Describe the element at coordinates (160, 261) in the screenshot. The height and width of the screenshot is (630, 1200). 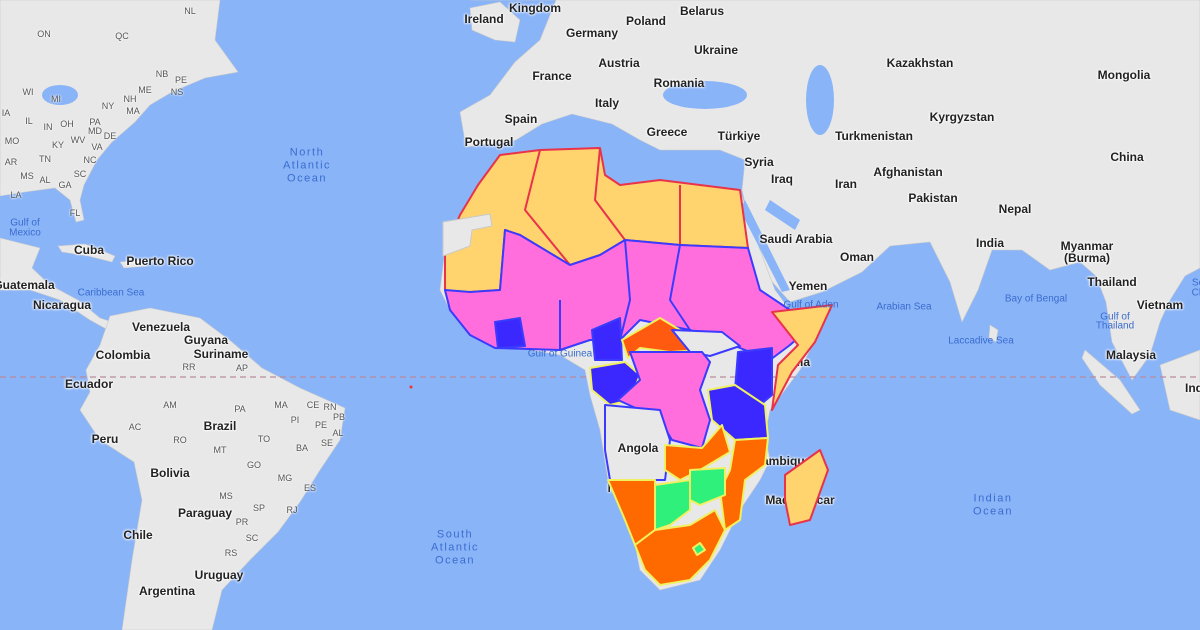
I see `country-label: Puerto Rico` at that location.